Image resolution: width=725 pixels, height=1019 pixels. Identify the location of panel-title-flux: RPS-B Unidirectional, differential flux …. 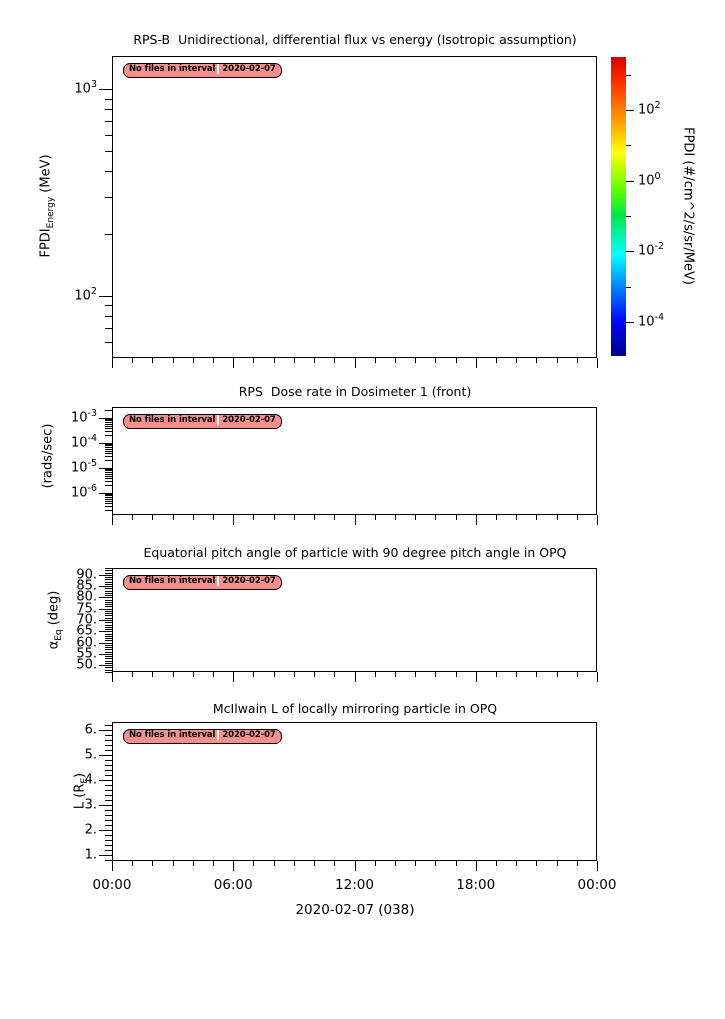
(355, 39).